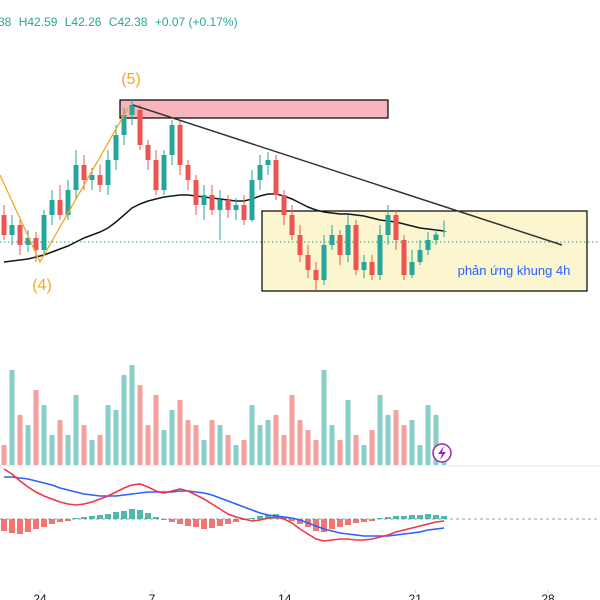 This screenshot has height=600, width=600. Describe the element at coordinates (548, 596) in the screenshot. I see `x-tick-label: 28` at that location.